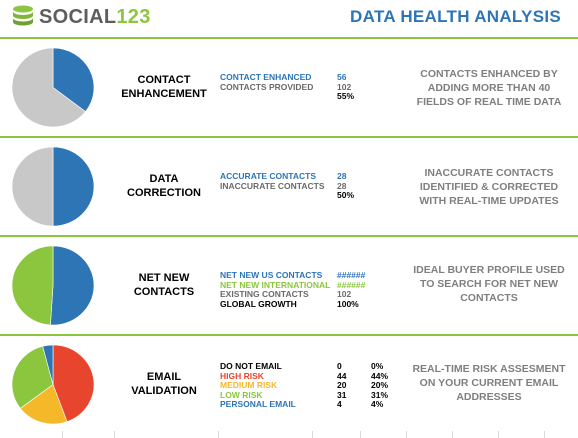  I want to click on section-label-line: CONTACT, so click(164, 80).